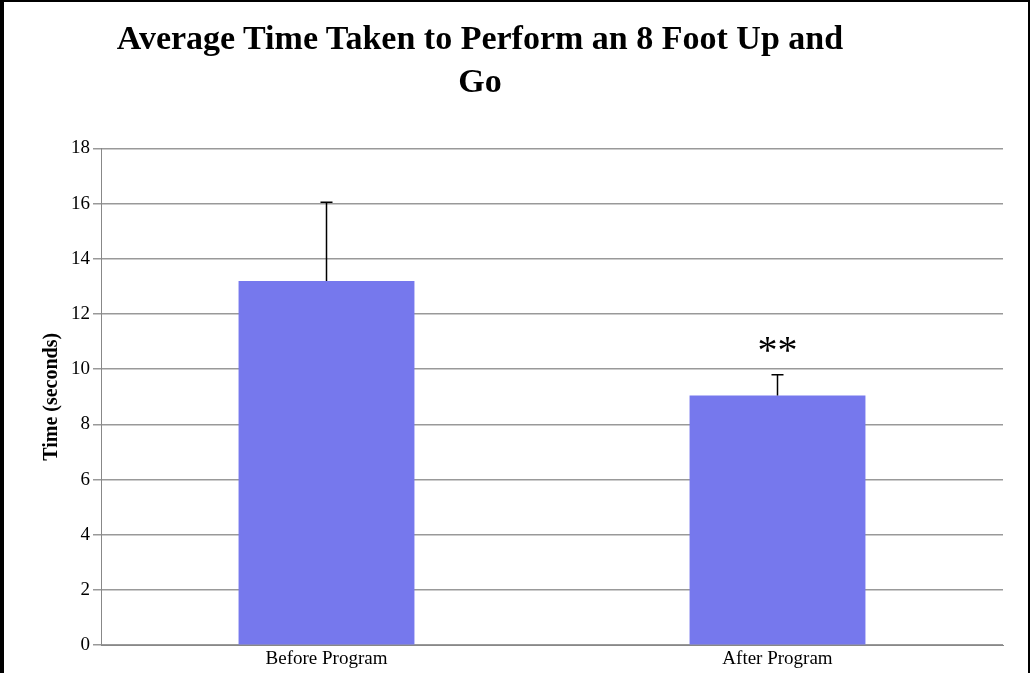 This screenshot has height=675, width=1036. Describe the element at coordinates (81, 257) in the screenshot. I see `y-tick-label: 14` at that location.